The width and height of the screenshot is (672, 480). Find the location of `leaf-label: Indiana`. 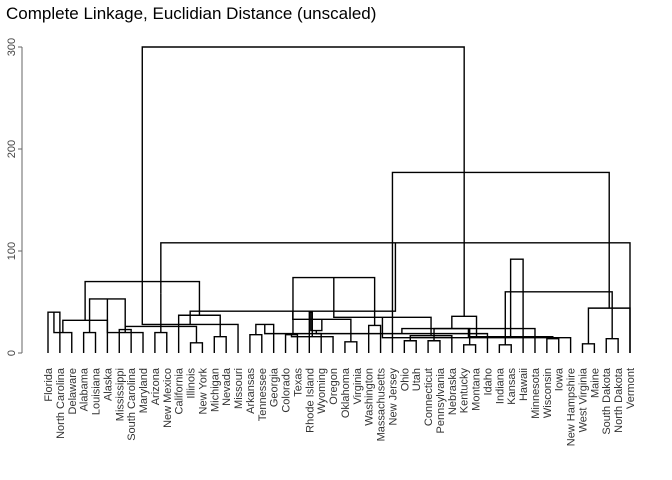

leaf-label: Indiana is located at coordinates (500, 385).